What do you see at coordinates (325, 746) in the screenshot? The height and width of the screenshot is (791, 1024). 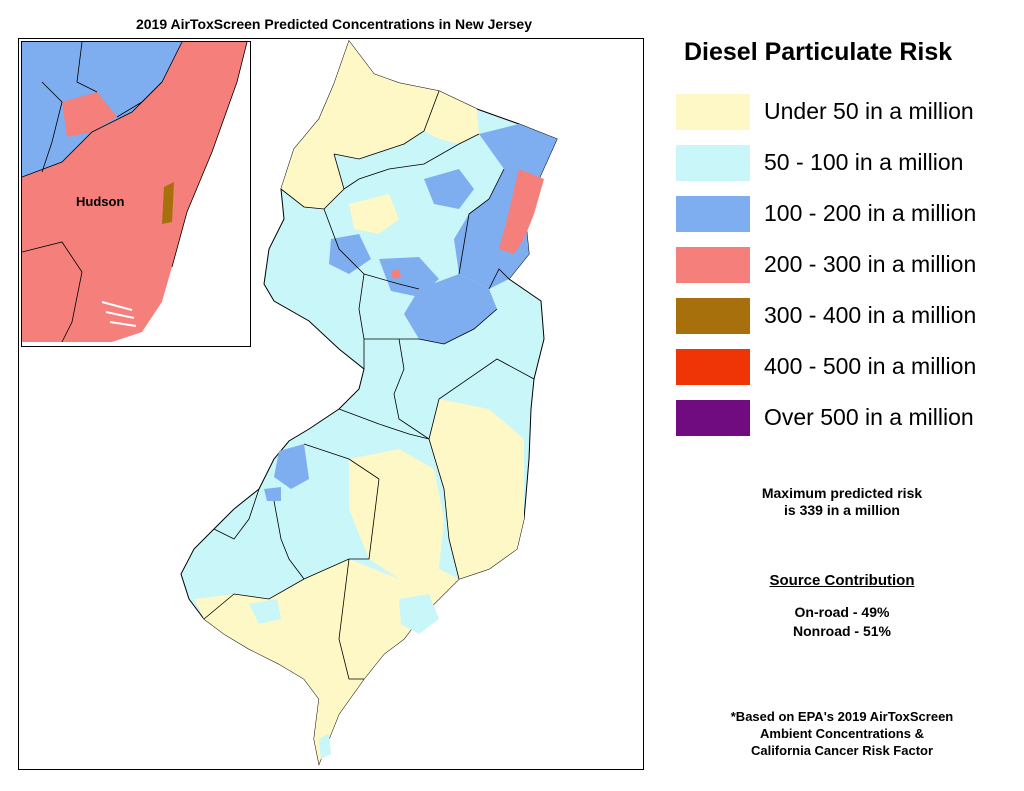 I see `capemay-cyan` at bounding box center [325, 746].